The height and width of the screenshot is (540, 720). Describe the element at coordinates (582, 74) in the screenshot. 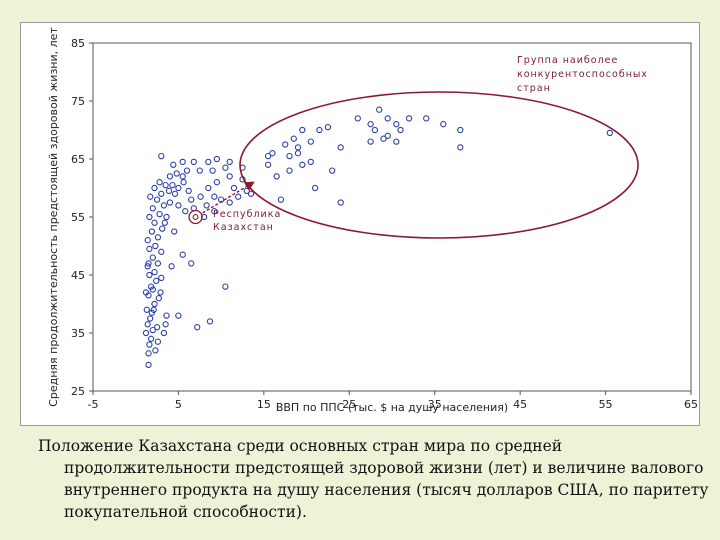

I see `competitive-group-label: Группа наиболее конкурентоспособных стран` at that location.